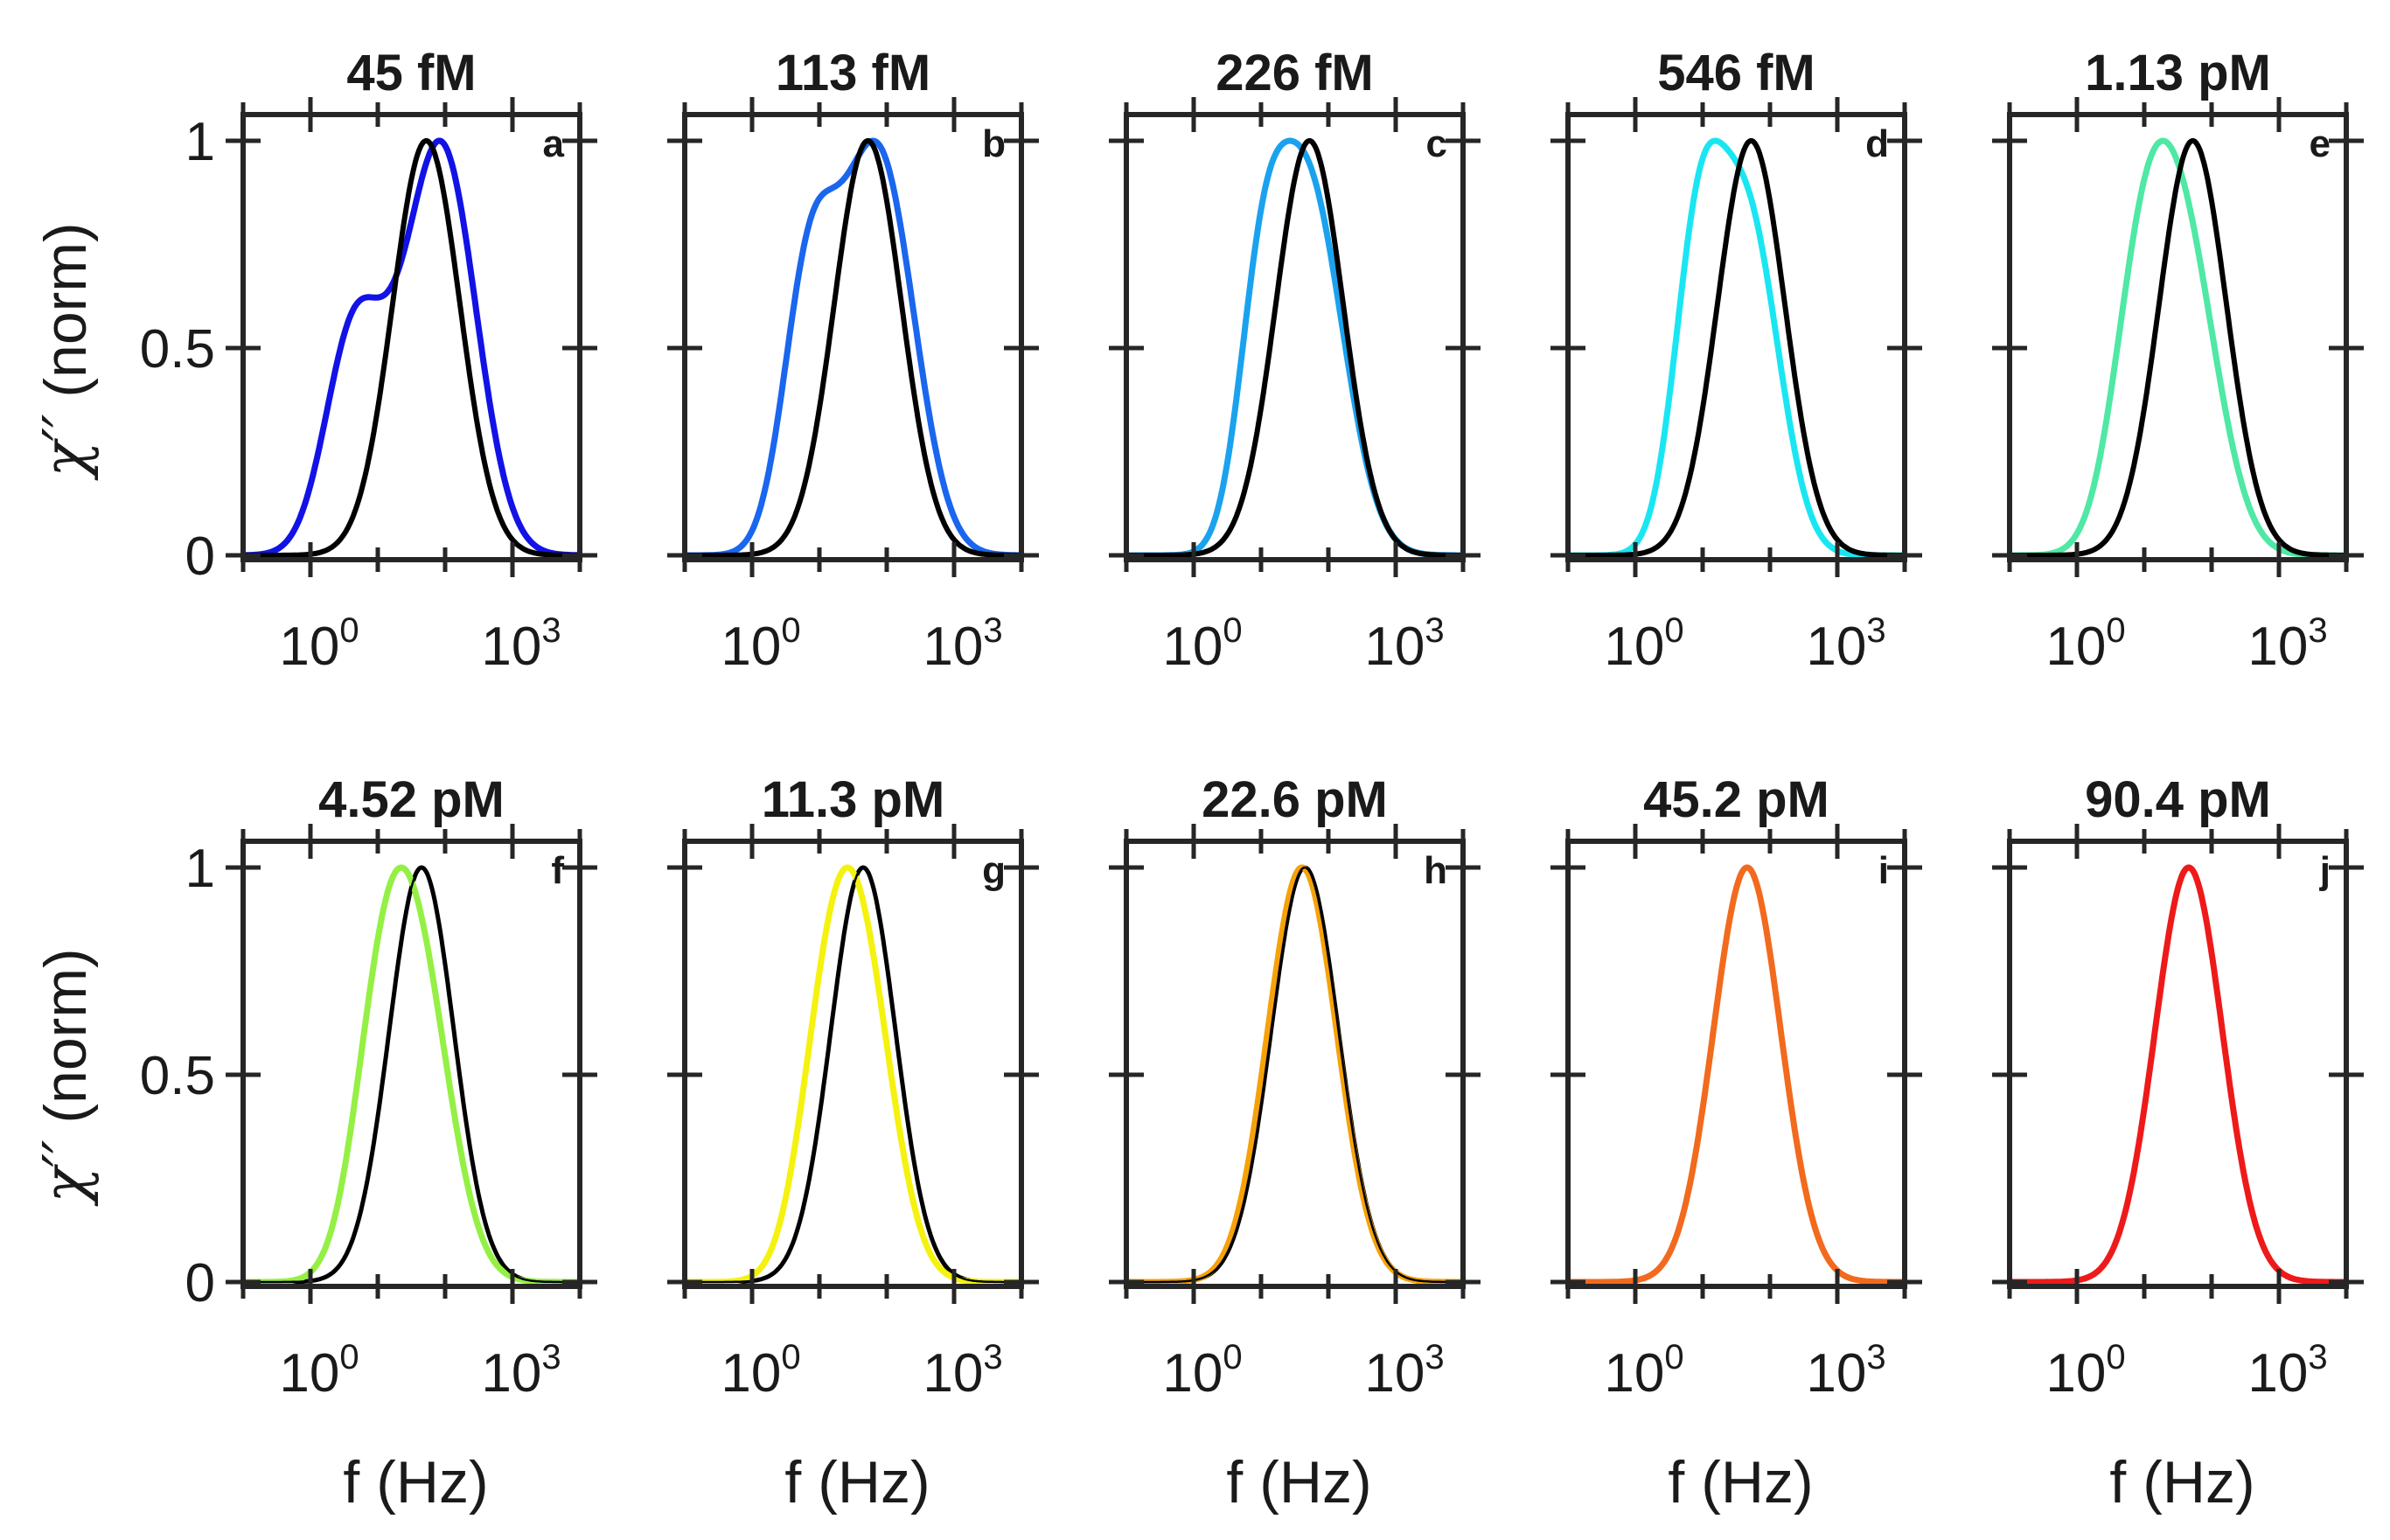 The image size is (2390, 1540). What do you see at coordinates (2178, 73) in the screenshot?
I see `panel-title: 1.13 pM` at bounding box center [2178, 73].